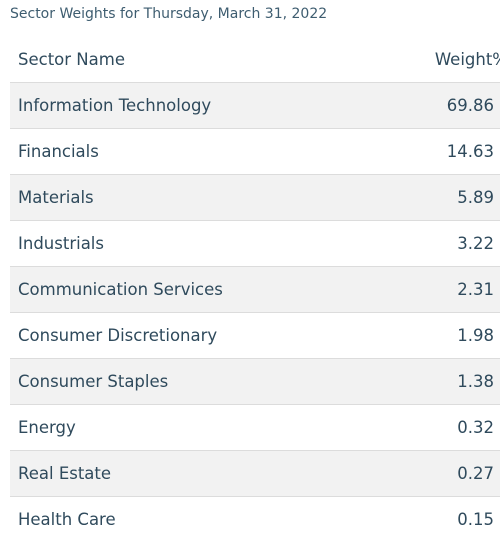 Image resolution: width=500 pixels, height=542 pixels. I want to click on weight-cell: 0.15, so click(454, 519).